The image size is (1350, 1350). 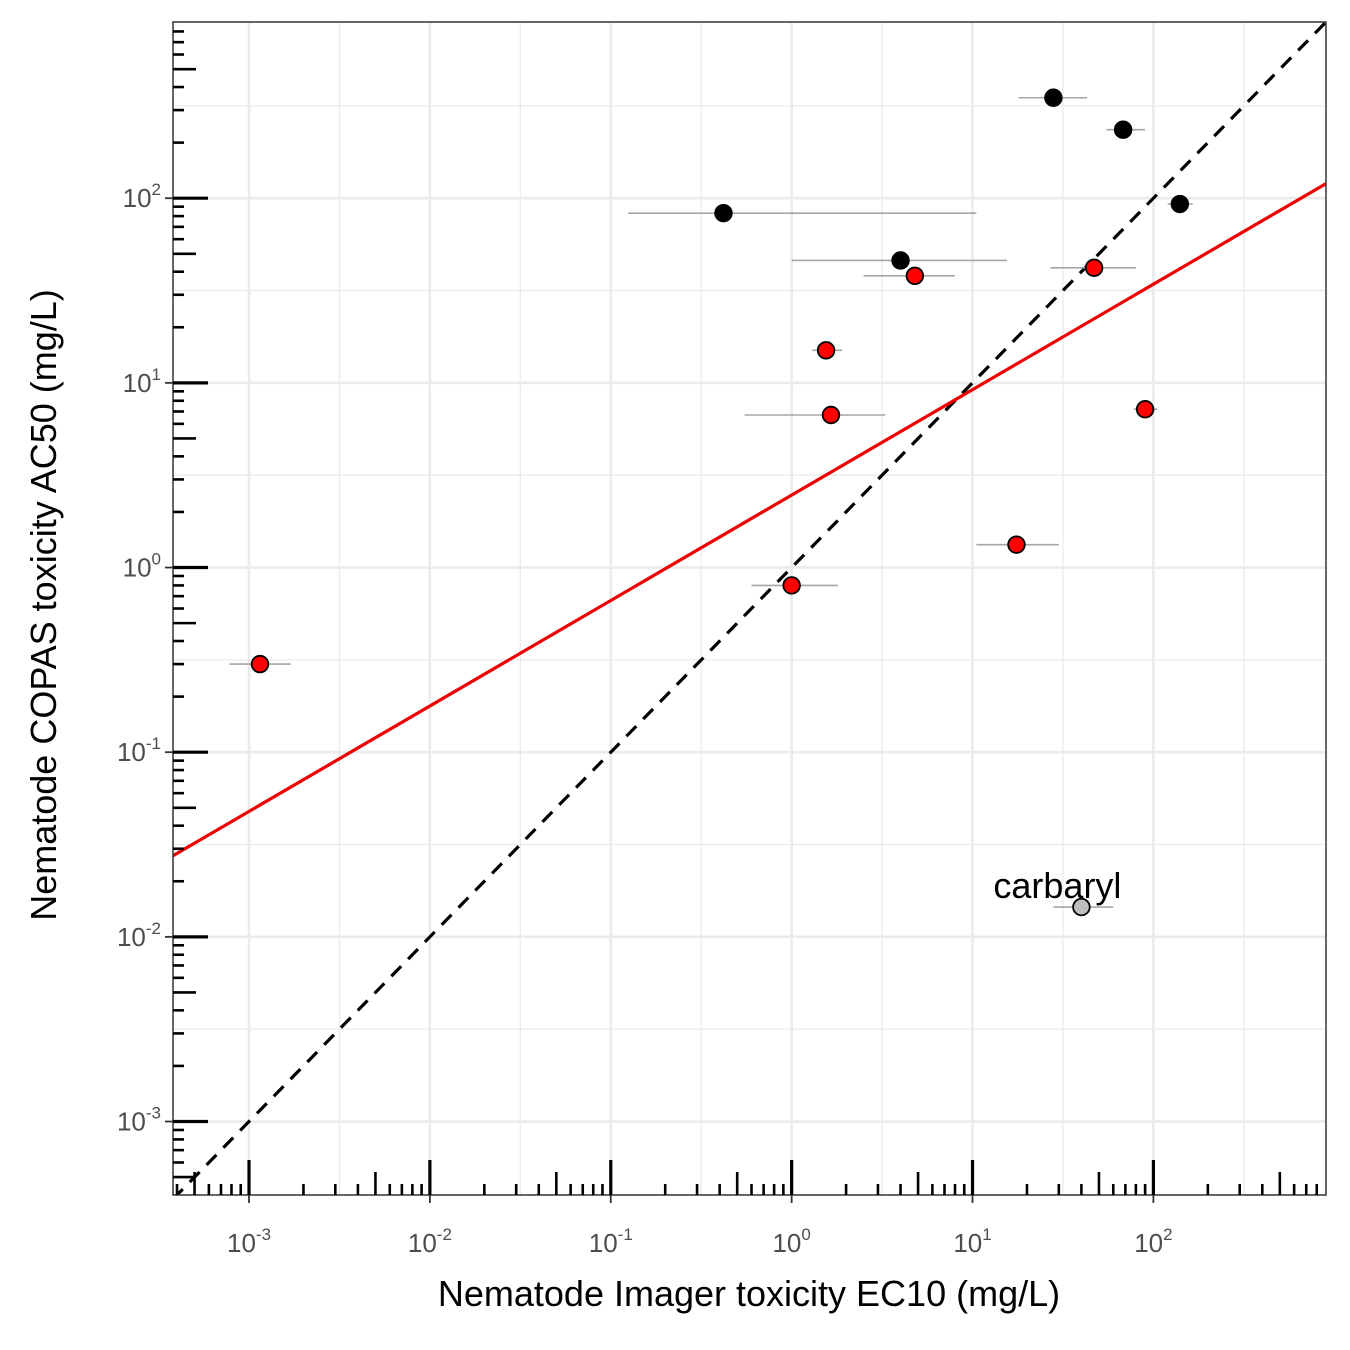 What do you see at coordinates (1153, 1241) in the screenshot?
I see `x-tick-label: 10²` at bounding box center [1153, 1241].